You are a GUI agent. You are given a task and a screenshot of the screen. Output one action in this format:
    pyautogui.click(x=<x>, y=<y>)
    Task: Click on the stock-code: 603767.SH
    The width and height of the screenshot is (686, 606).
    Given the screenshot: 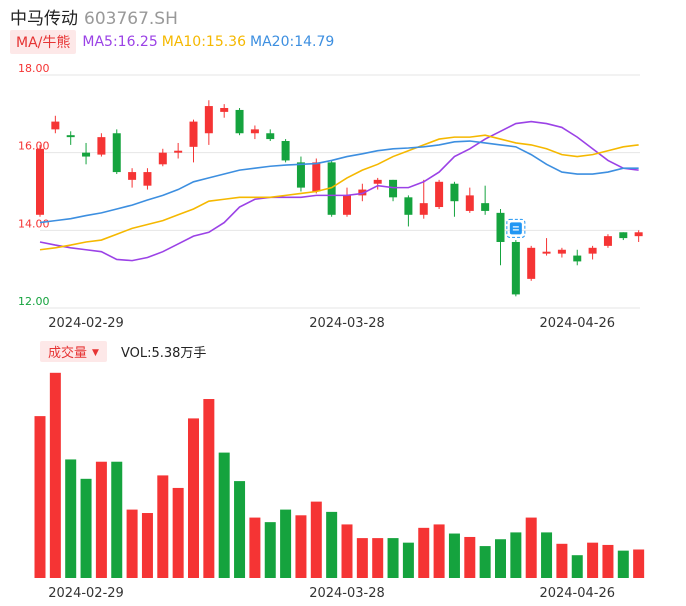 What is the action you would take?
    pyautogui.click(x=131, y=19)
    